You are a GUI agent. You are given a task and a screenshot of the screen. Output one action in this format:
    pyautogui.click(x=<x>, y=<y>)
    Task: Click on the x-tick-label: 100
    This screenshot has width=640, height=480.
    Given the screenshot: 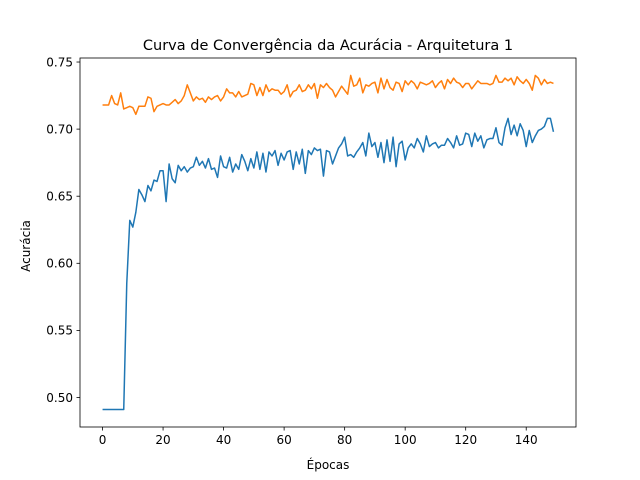 What is the action you would take?
    pyautogui.click(x=405, y=440)
    